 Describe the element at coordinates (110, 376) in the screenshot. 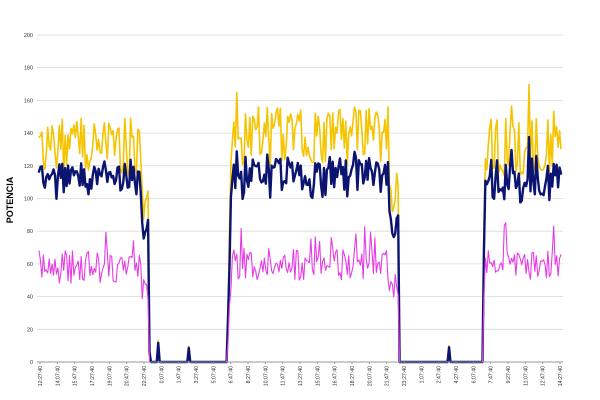

I see `x-tick-label: 19:07:40` at that location.